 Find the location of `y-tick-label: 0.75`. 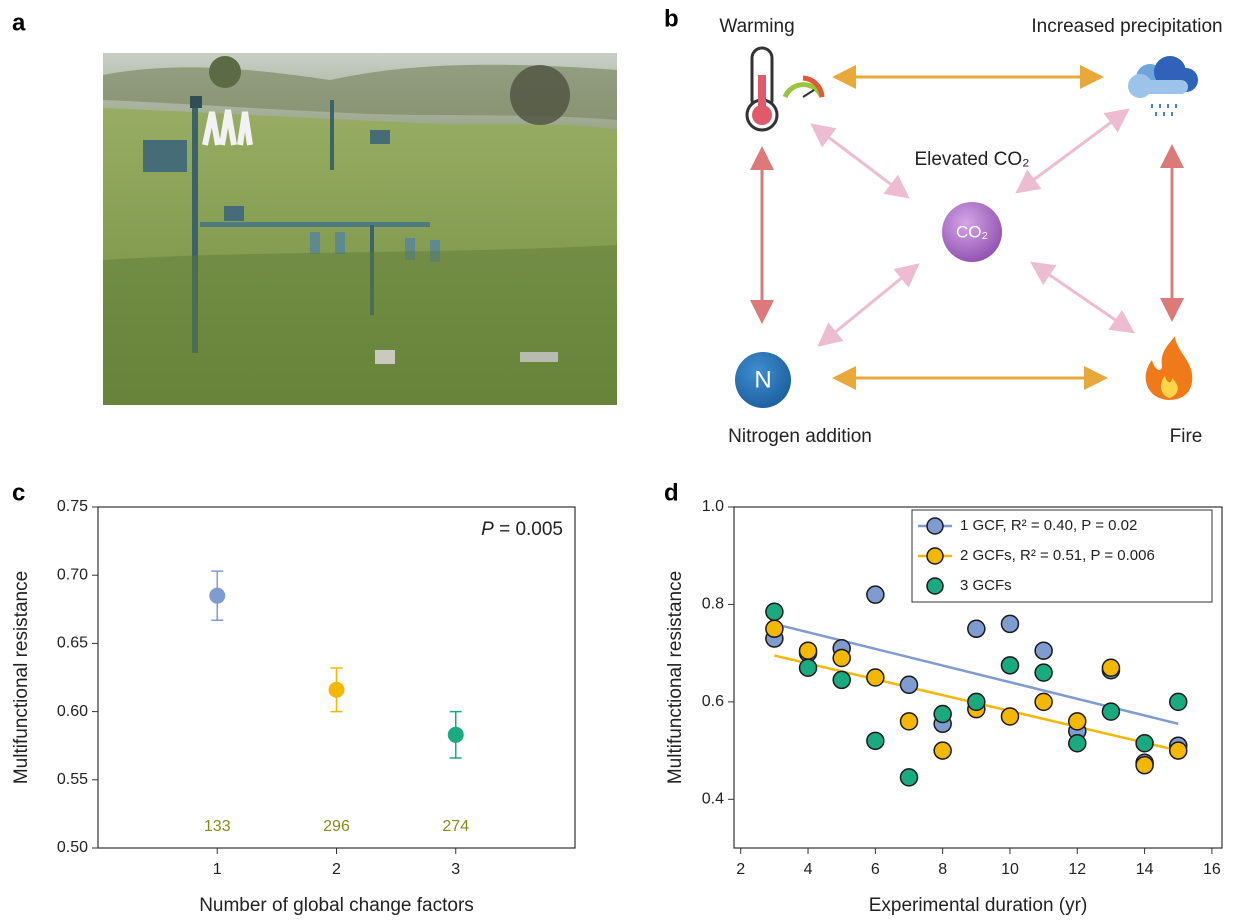

y-tick-label: 0.75 is located at coordinates (72, 506).